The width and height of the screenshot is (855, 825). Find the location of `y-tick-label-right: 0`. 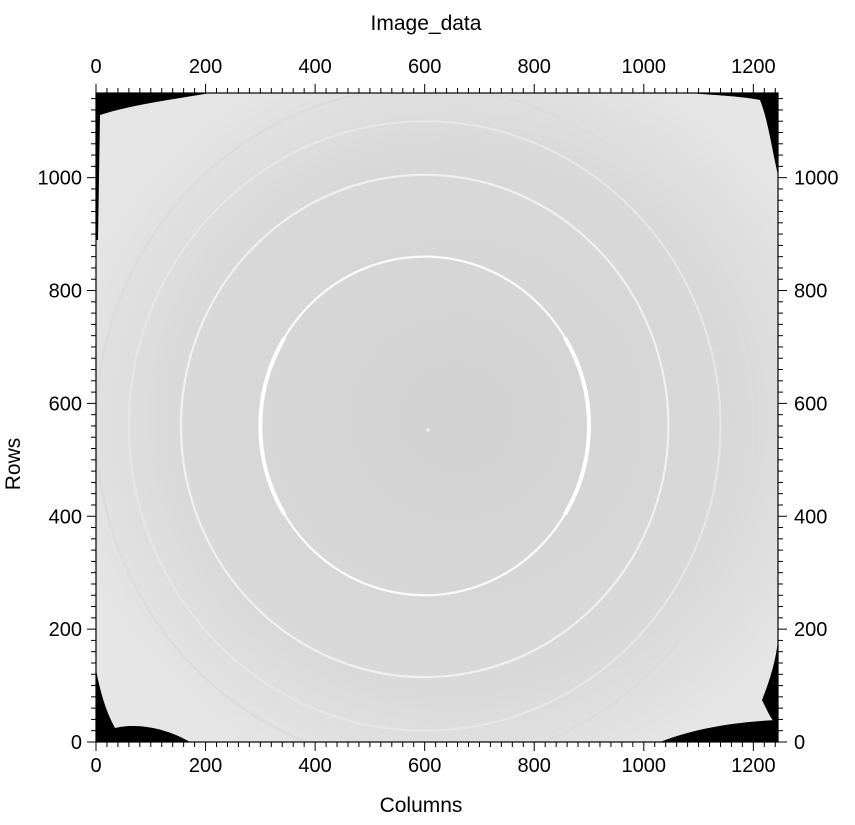

y-tick-label-right: 0 is located at coordinates (799, 743).